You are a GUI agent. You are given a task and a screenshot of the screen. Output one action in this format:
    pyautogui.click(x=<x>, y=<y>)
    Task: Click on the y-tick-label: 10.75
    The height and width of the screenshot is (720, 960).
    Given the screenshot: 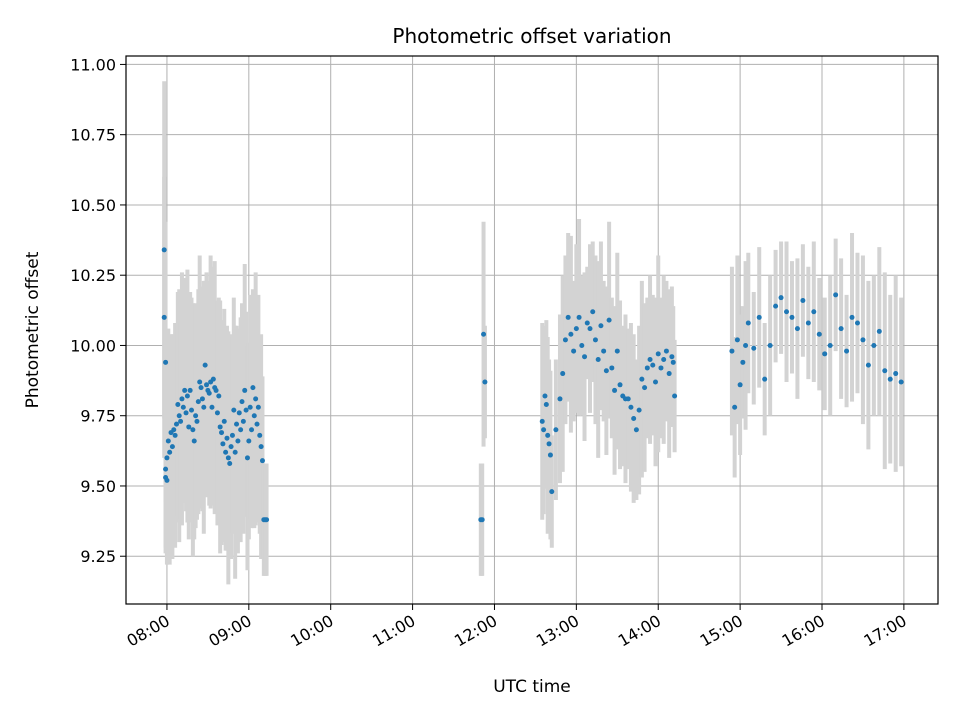 What is the action you would take?
    pyautogui.click(x=93, y=135)
    